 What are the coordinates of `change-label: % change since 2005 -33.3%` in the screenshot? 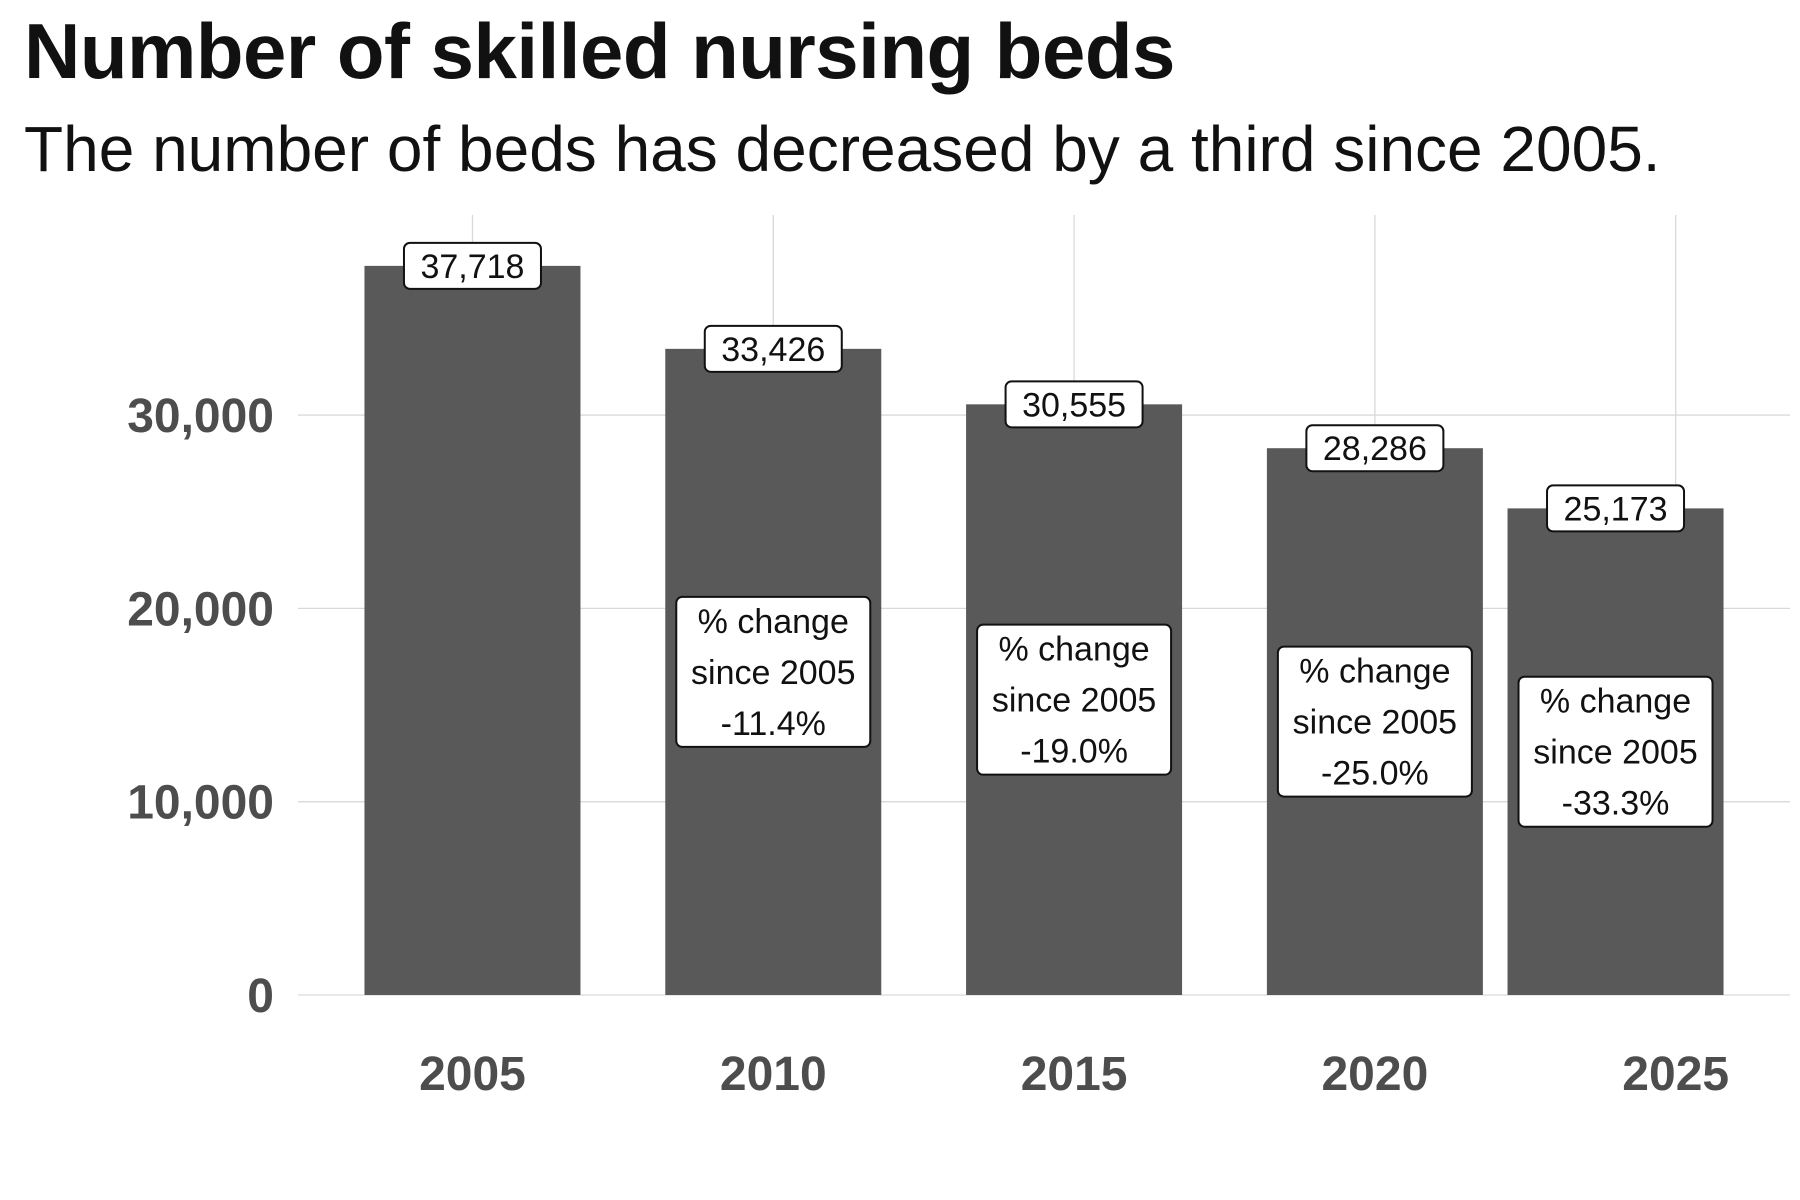 It's located at (1615, 751).